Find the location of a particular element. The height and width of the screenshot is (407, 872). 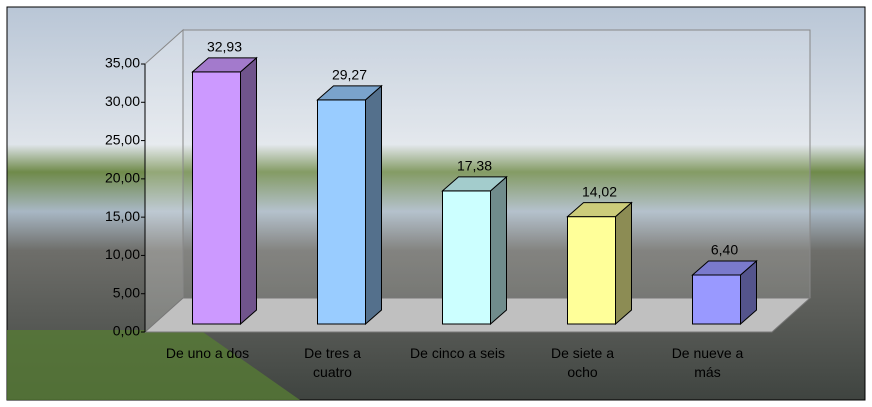

y-tick-label: 15,00 is located at coordinates (122, 216).